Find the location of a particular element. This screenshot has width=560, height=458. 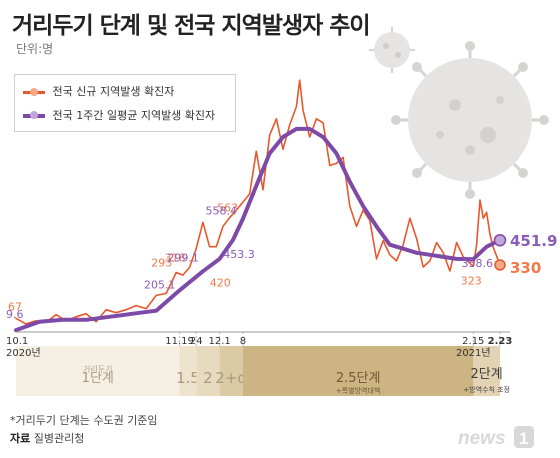

stage-band-s2b is located at coordinates (486, 371).